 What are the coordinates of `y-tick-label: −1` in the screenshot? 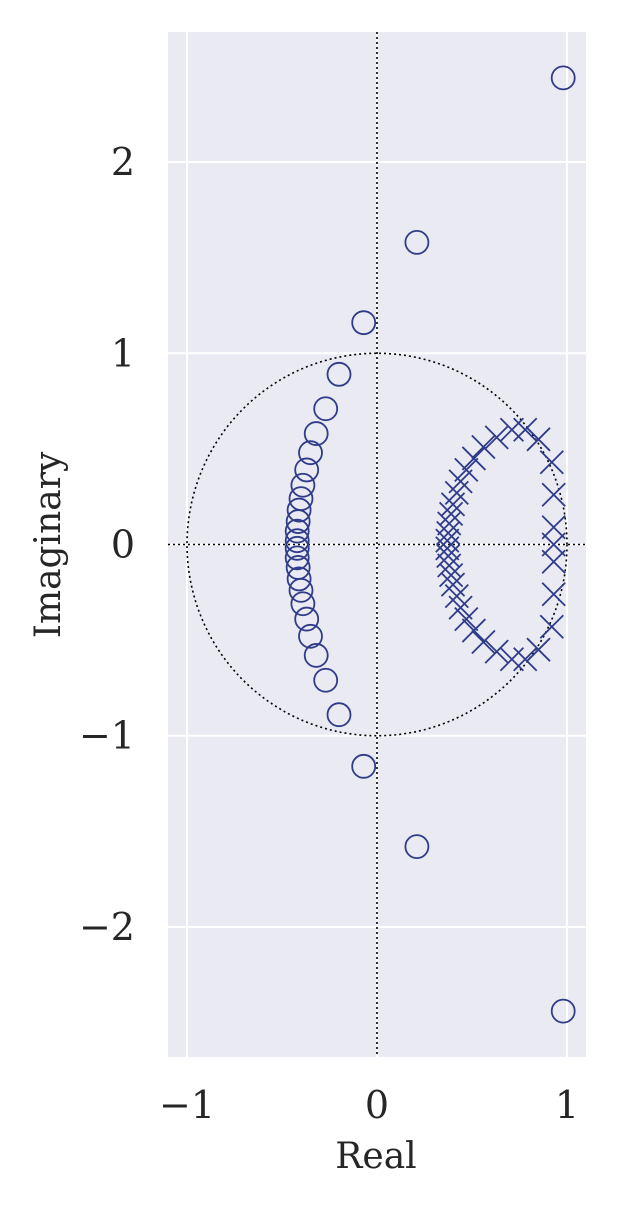 It's located at (107, 736).